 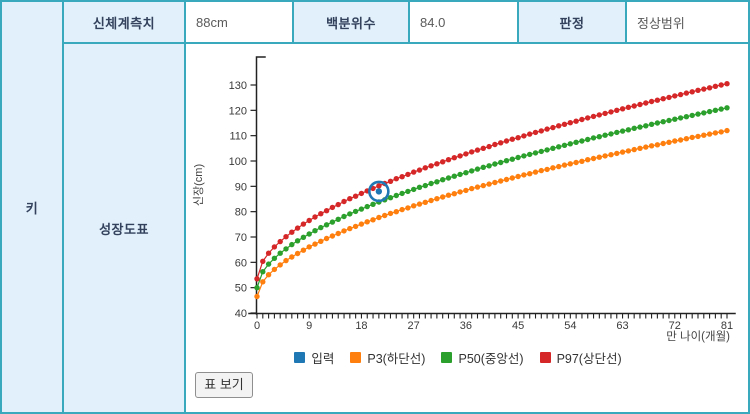 I want to click on x-axis-title: 만 나이(개월), so click(x=698, y=336).